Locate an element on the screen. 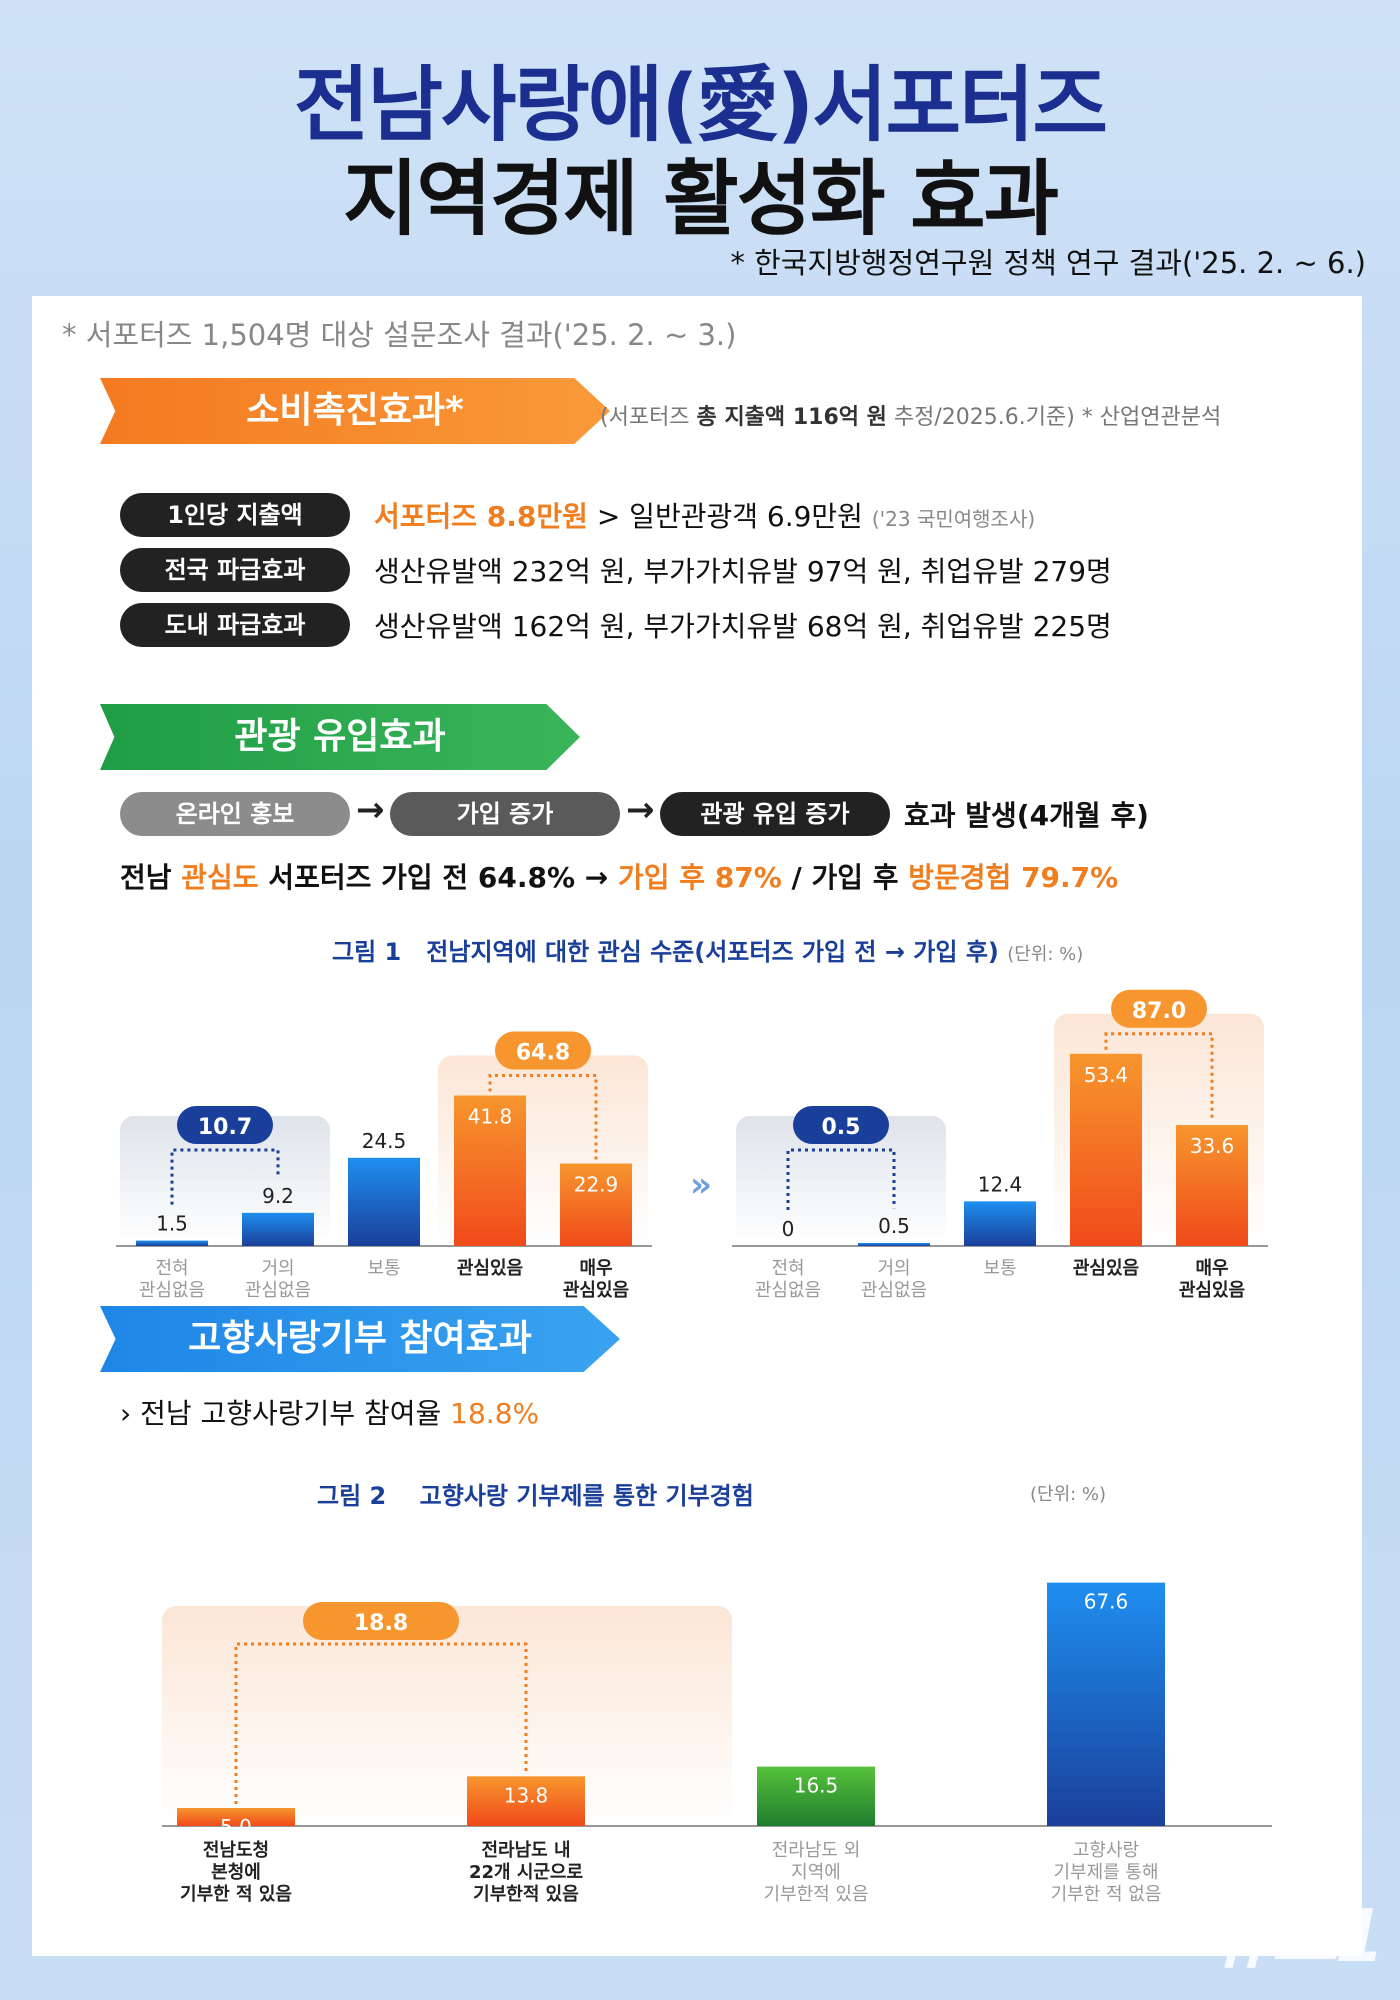 Image resolution: width=1400 pixels, height=2000 pixels. figure2-label: 그림 2 is located at coordinates (352, 1496).